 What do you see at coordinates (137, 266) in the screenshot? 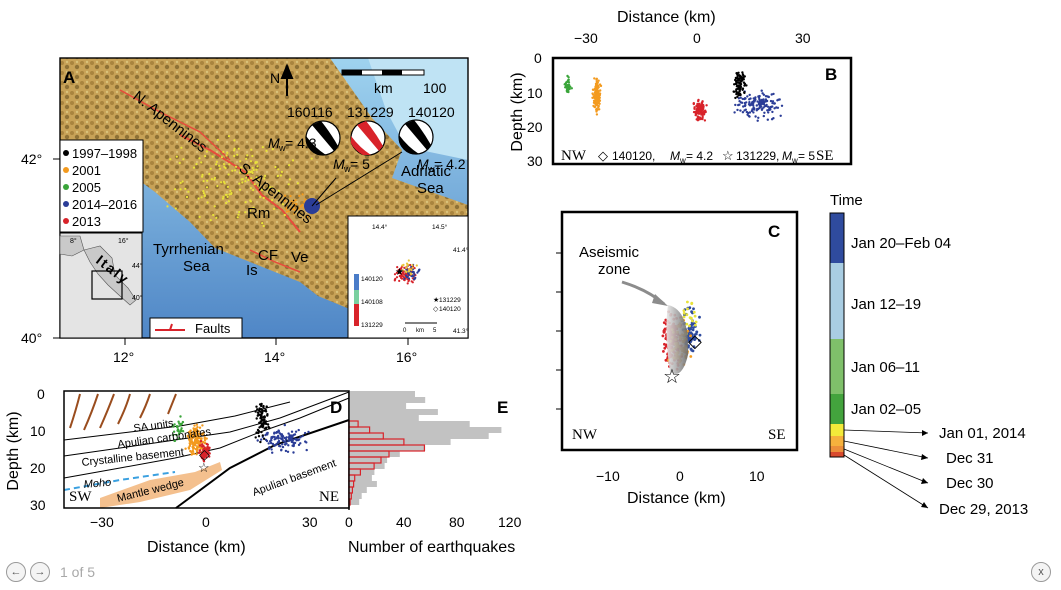
I see `svg-text: 44°` at bounding box center [137, 266].